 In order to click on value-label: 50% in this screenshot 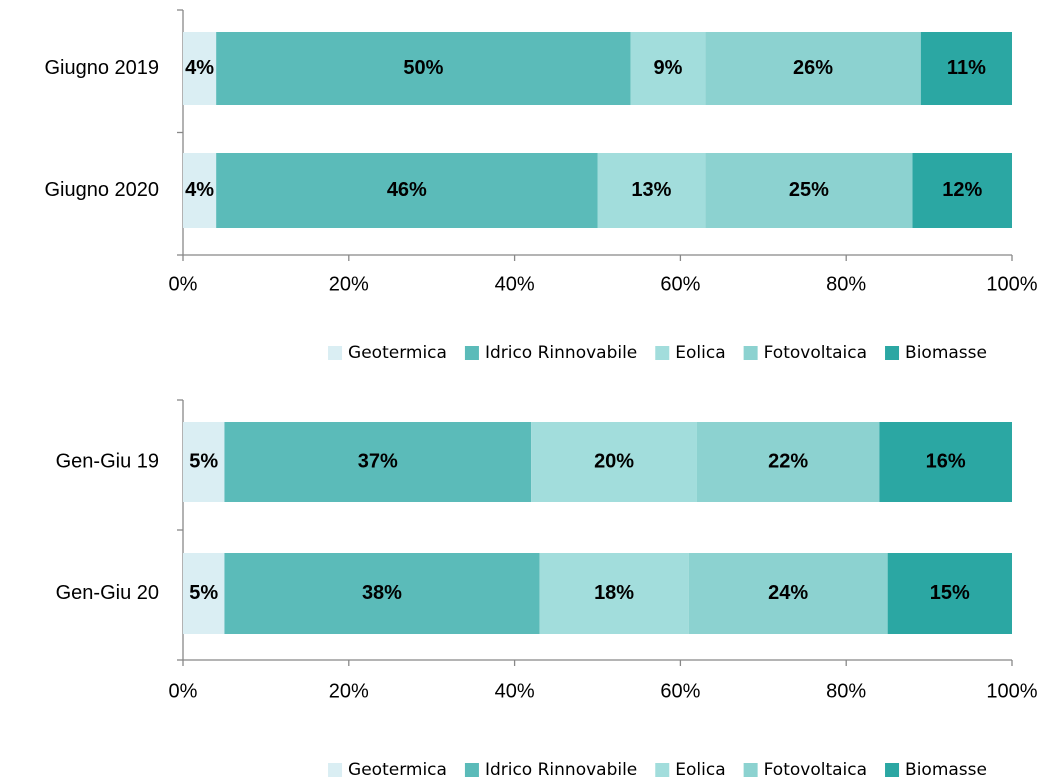, I will do `click(423, 68)`.